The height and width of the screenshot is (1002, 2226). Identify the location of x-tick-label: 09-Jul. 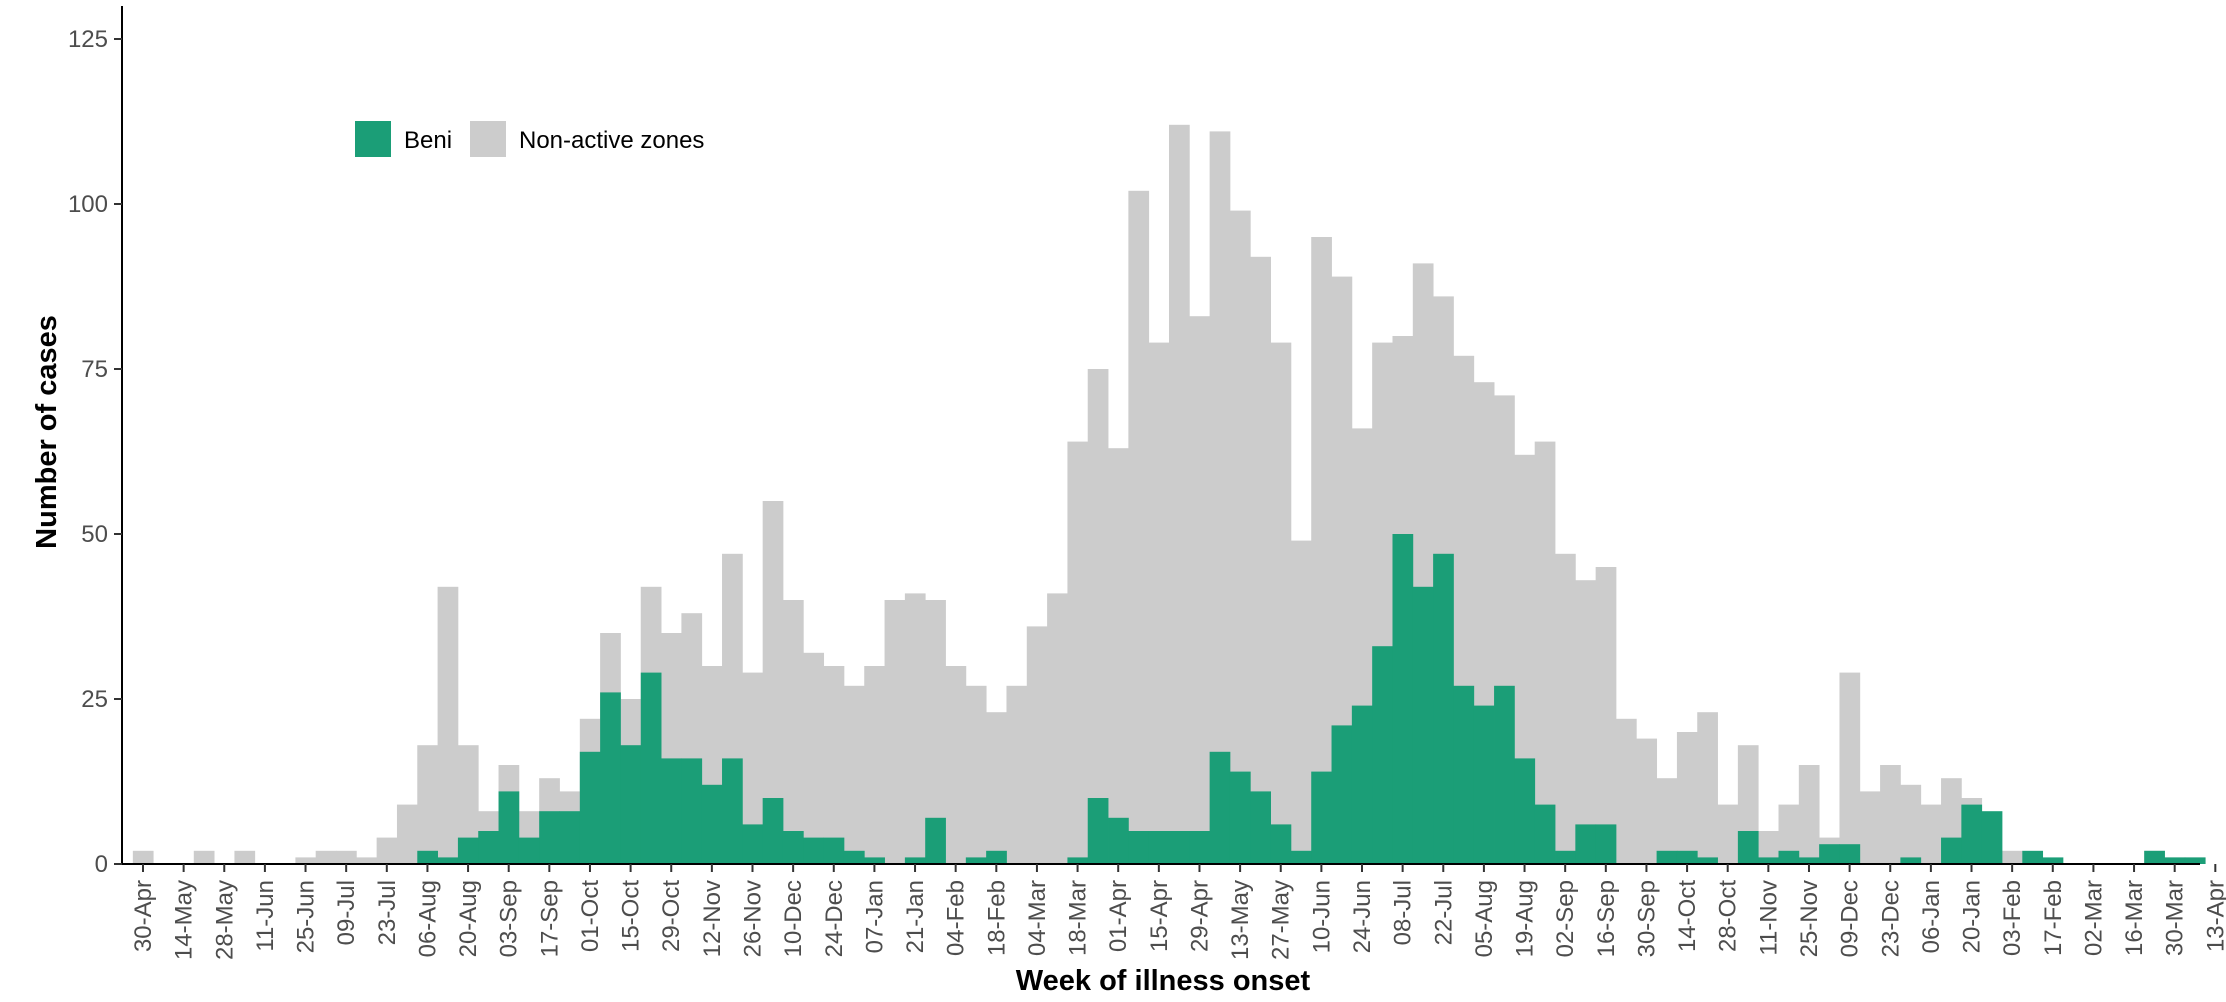
(346, 912).